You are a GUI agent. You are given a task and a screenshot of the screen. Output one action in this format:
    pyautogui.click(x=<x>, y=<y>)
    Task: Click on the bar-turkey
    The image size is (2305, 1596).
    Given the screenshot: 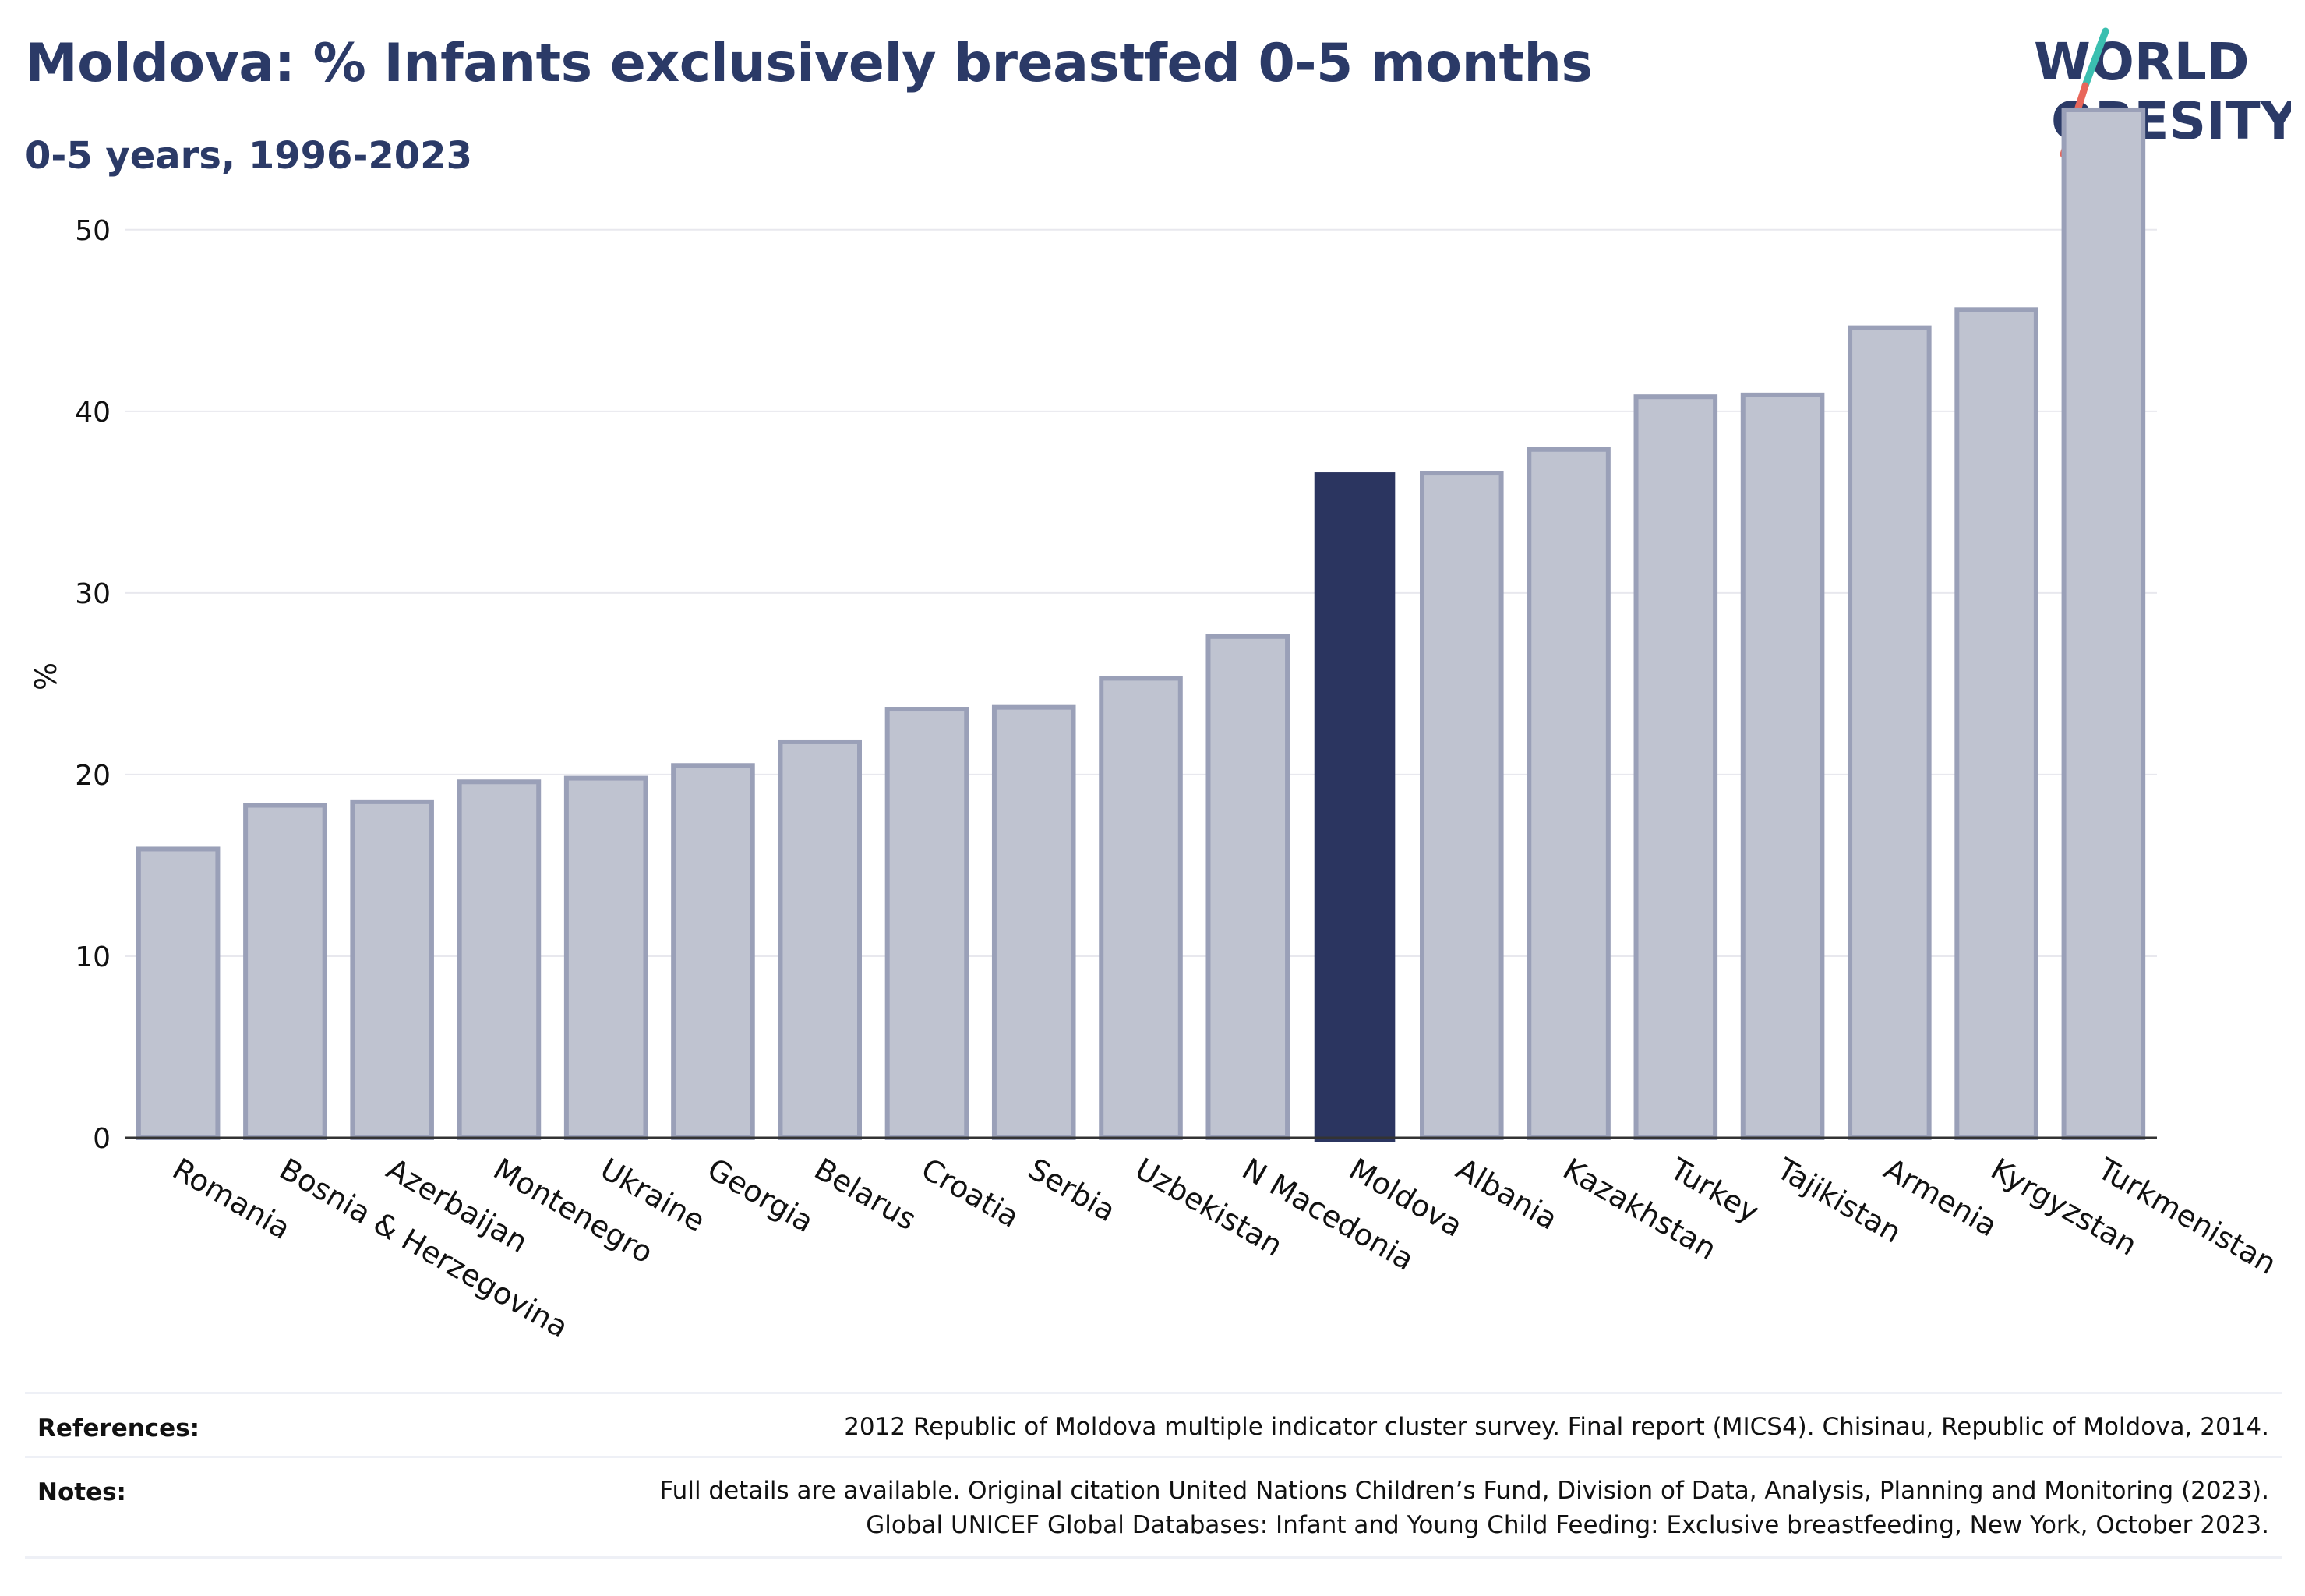 What is the action you would take?
    pyautogui.click(x=1676, y=767)
    